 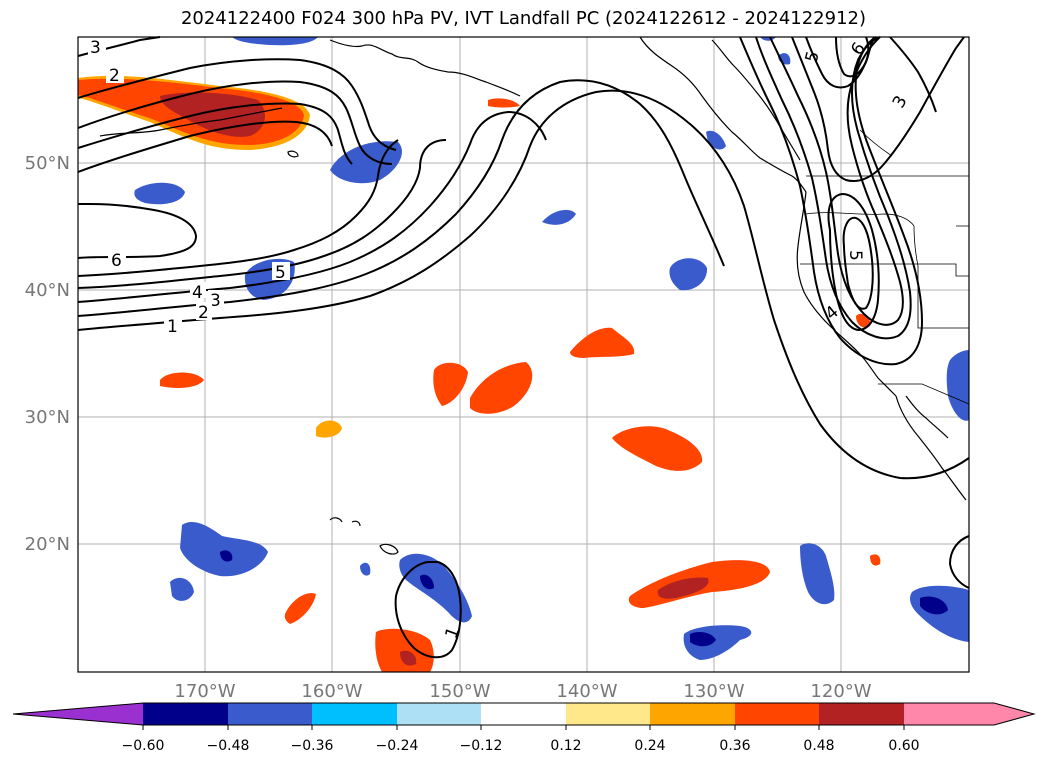 What do you see at coordinates (78, 714) in the screenshot?
I see `colorbar-extend-low` at bounding box center [78, 714].